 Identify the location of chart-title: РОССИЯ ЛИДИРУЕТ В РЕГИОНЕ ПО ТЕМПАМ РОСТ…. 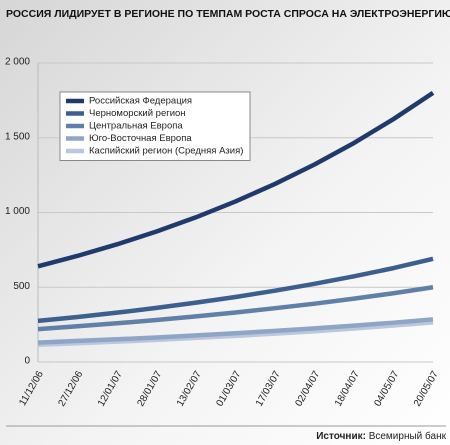
(228, 14).